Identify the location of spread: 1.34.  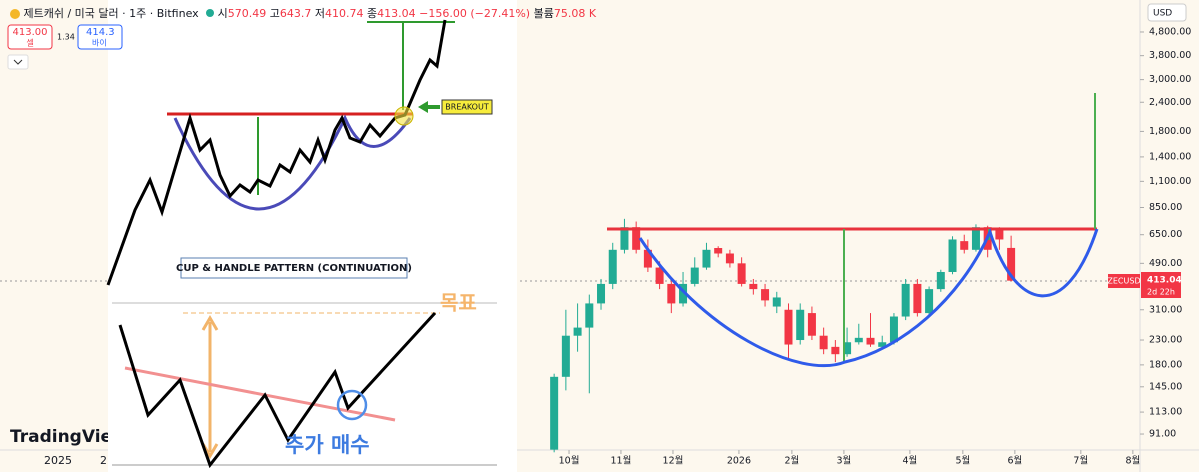
(66, 37).